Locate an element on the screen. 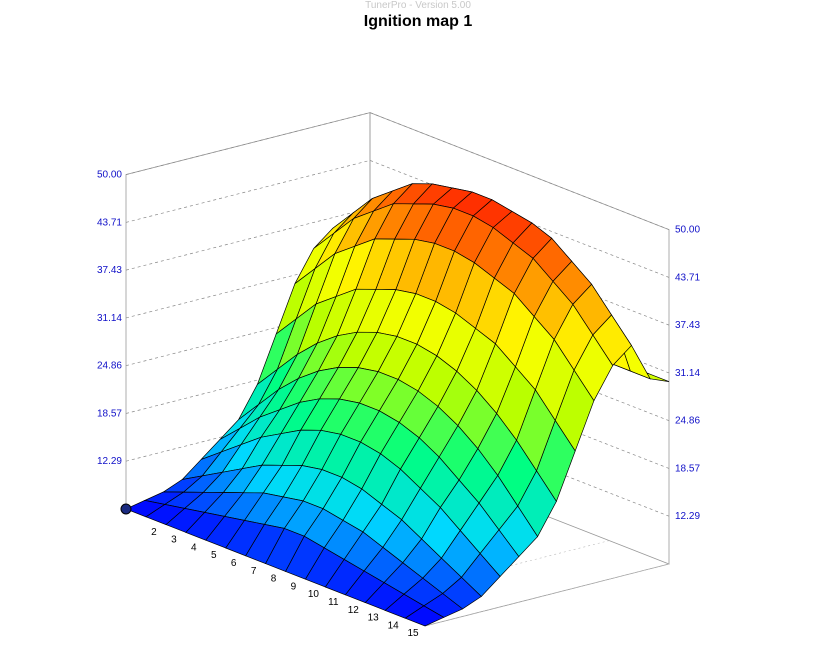 This screenshot has height=654, width=836. z-tick-right: 31.14 is located at coordinates (687, 373).